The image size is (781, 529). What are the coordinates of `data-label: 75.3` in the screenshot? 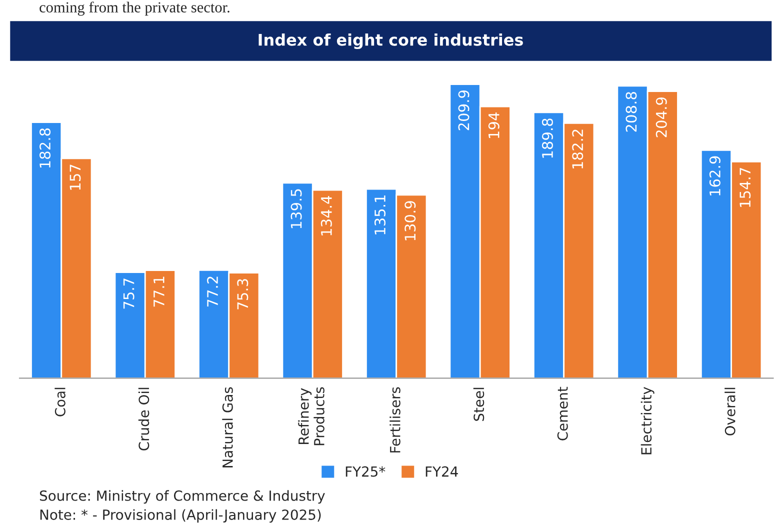 It's located at (242, 294).